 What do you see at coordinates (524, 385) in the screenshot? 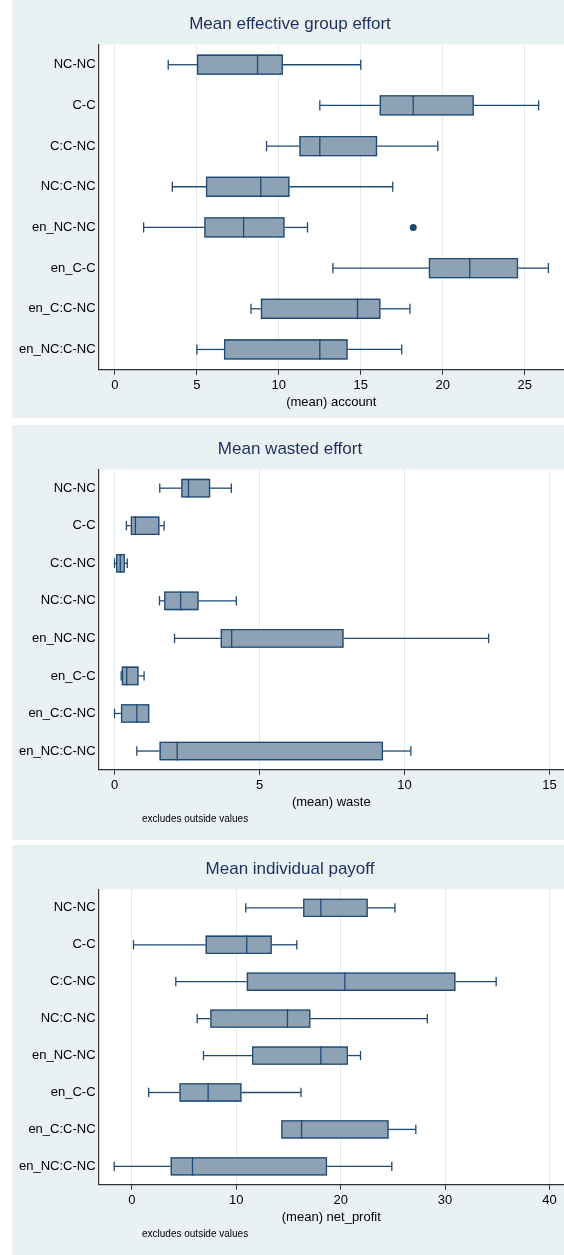
I see `x-tick-label: 25` at bounding box center [524, 385].